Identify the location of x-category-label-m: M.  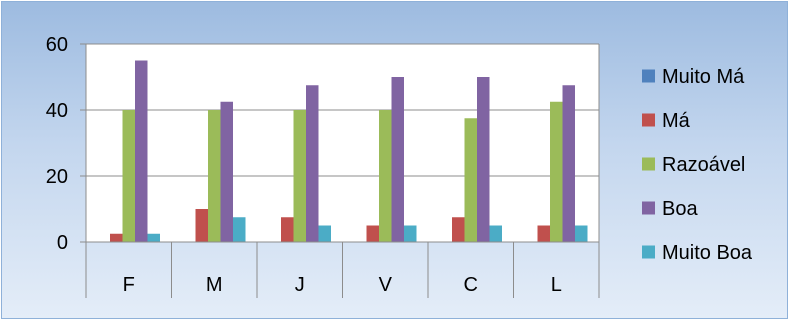
(214, 285).